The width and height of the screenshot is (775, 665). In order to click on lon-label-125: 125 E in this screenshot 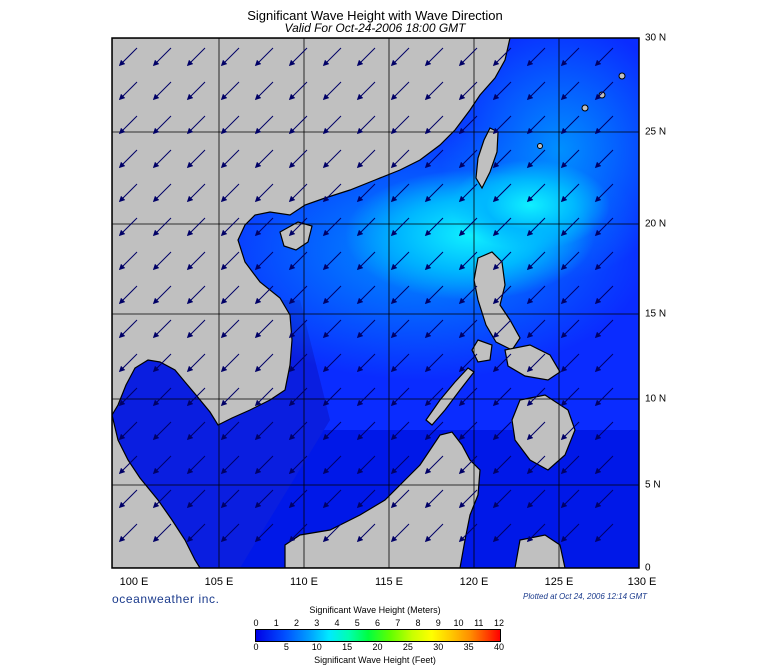, I will do `click(559, 582)`.